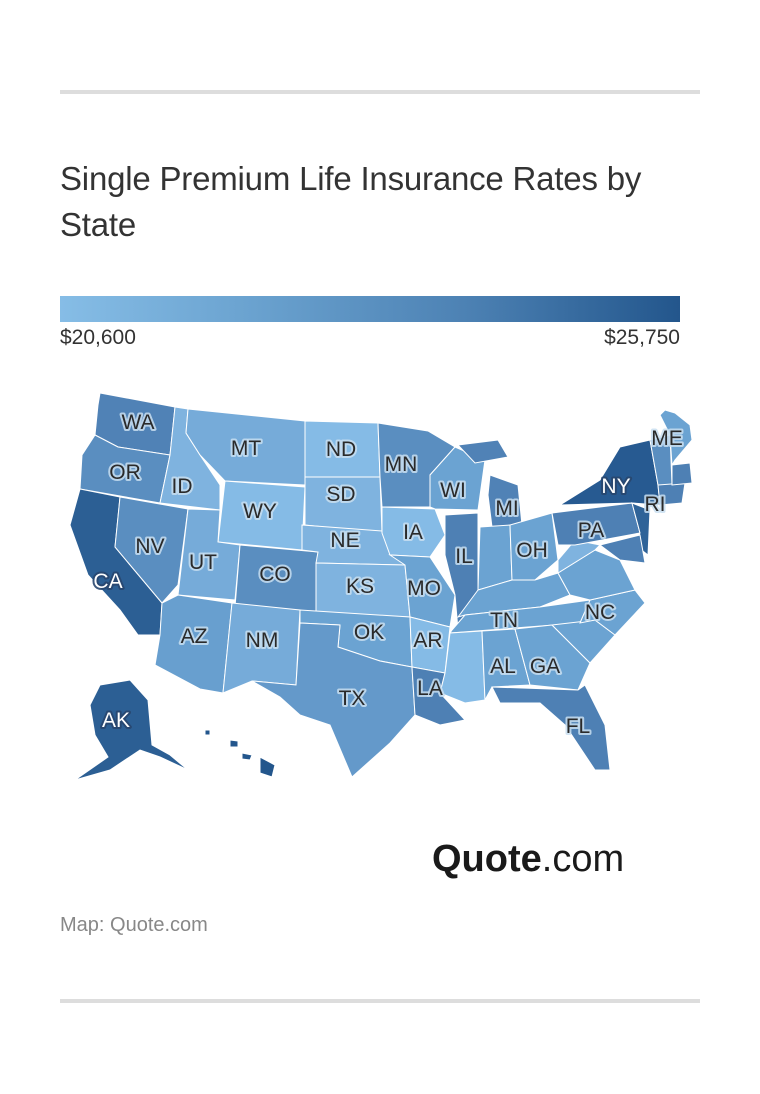 The width and height of the screenshot is (760, 1094). I want to click on state-GA, so click(552, 657).